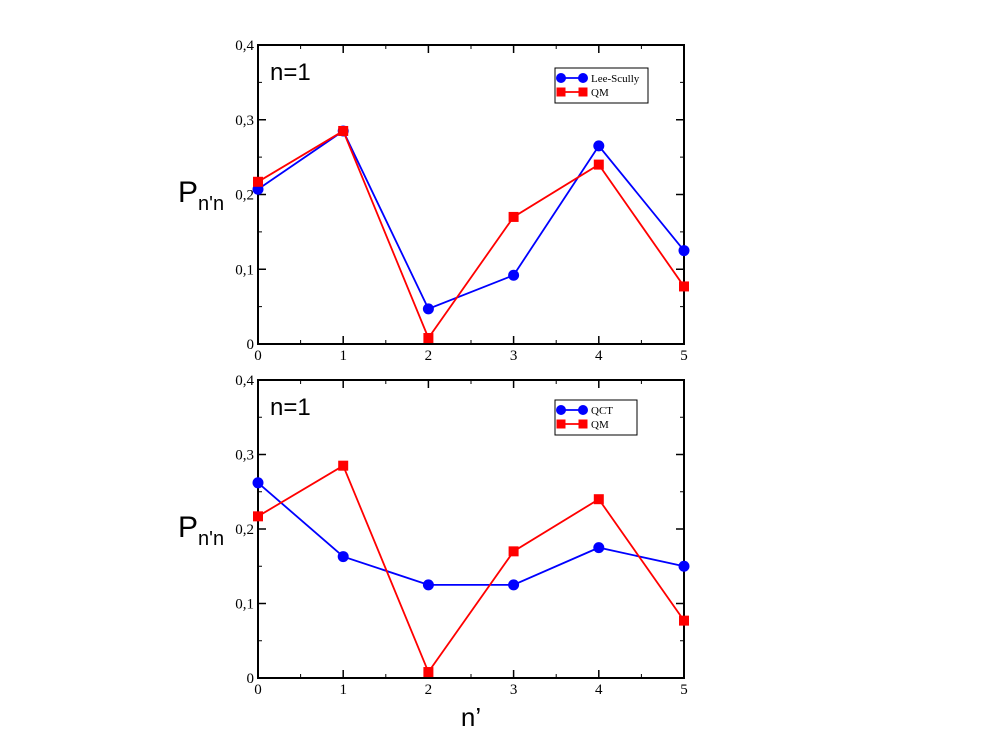 This screenshot has width=981, height=736. I want to click on x-axis-label: n’, so click(471, 717).